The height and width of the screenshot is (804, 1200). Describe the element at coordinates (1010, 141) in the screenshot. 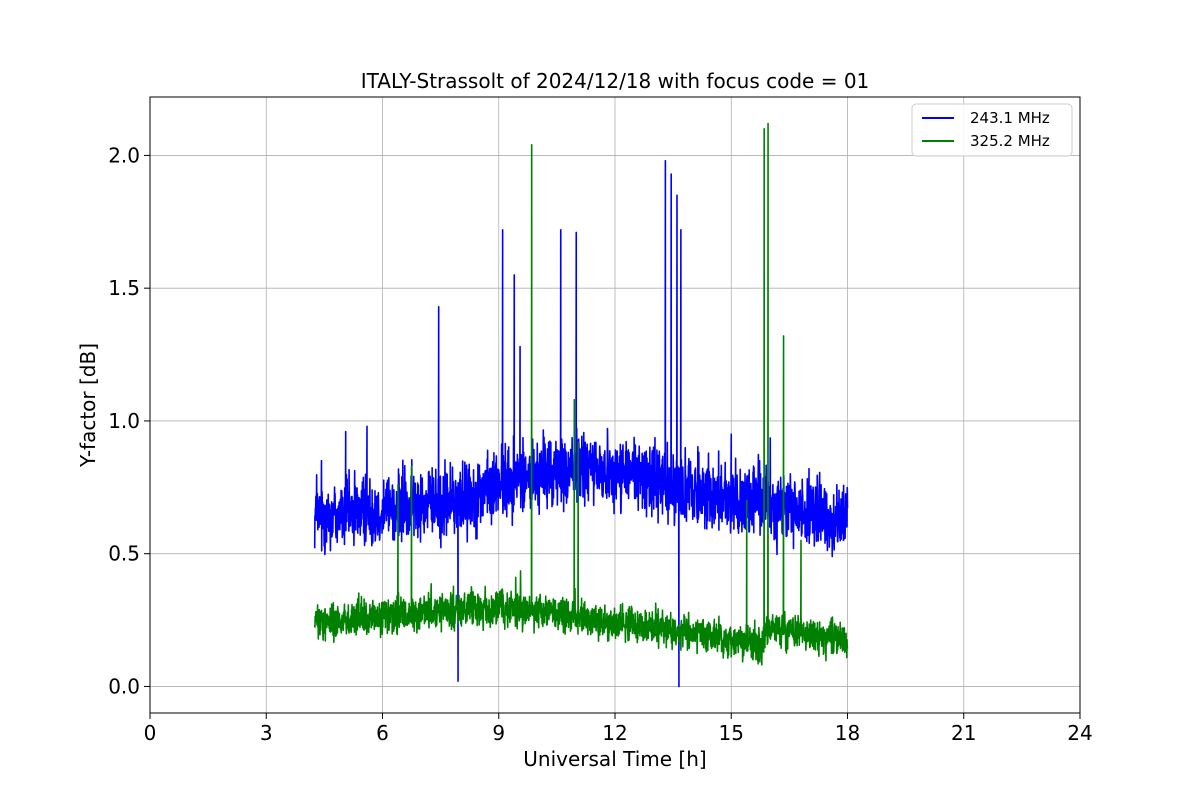

I see `legend-label-325mhz: 325.2 MHz` at that location.